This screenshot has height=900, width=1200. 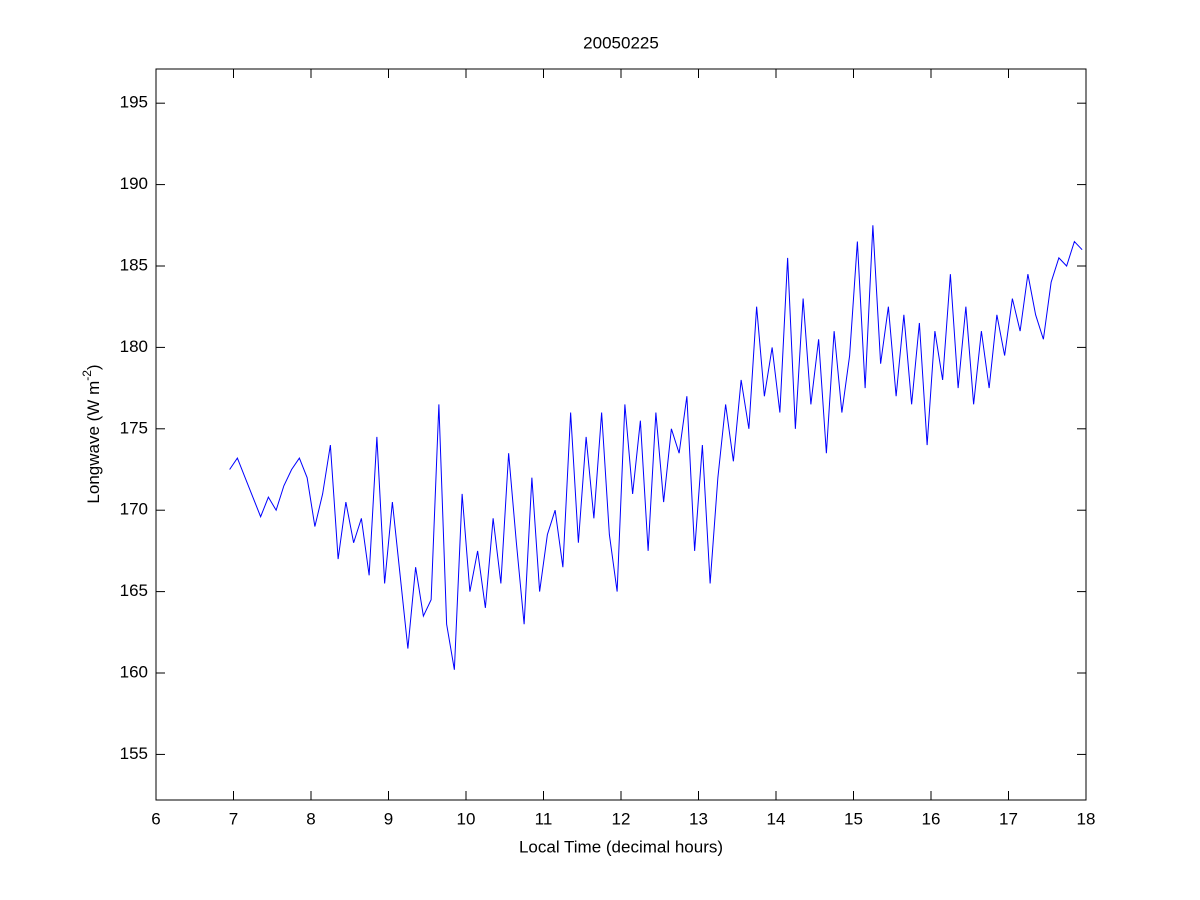 I want to click on chart-title: 20050225, so click(x=621, y=42).